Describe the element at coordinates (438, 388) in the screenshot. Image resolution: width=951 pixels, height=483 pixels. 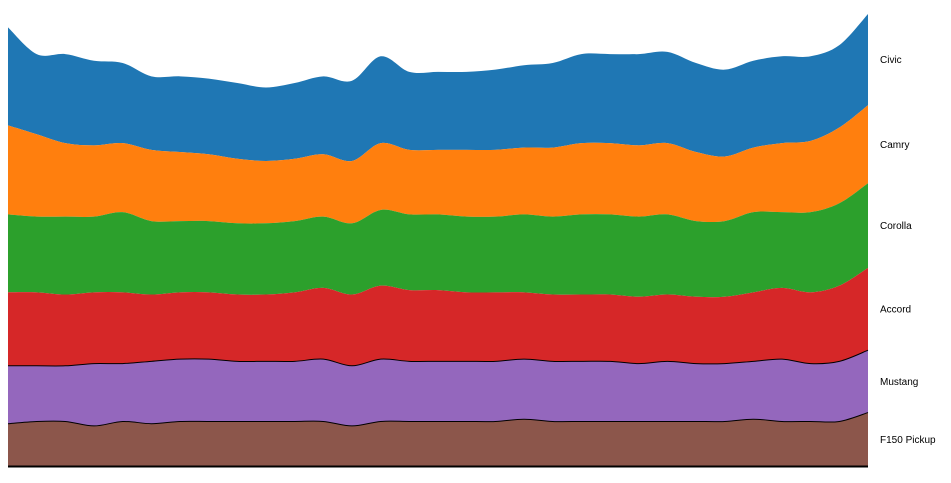
I see `area-mustang` at that location.